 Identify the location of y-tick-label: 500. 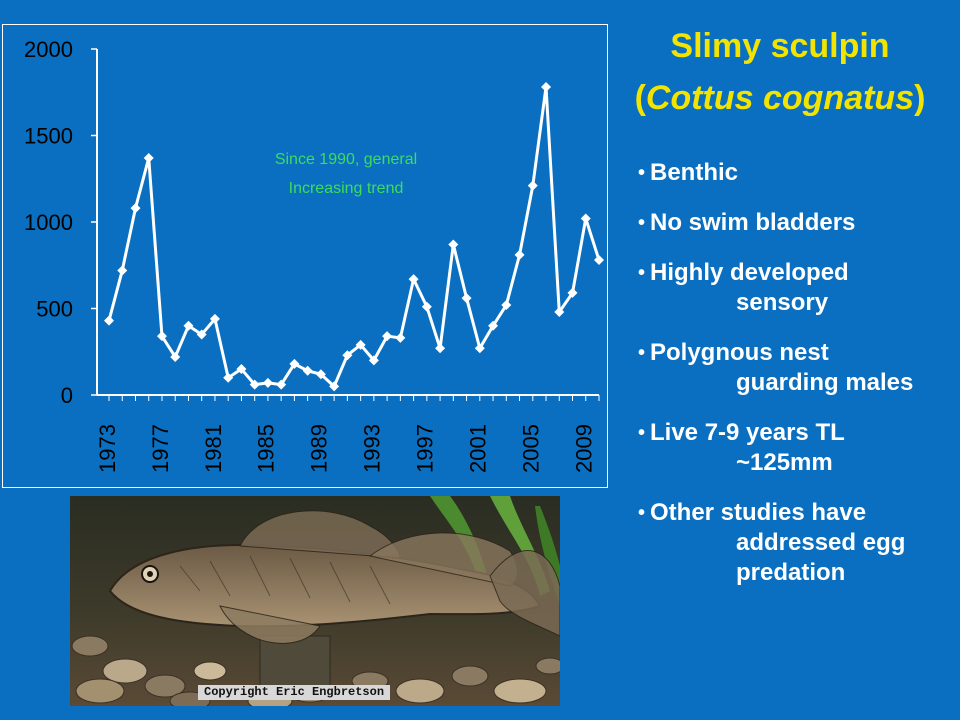
(54, 309).